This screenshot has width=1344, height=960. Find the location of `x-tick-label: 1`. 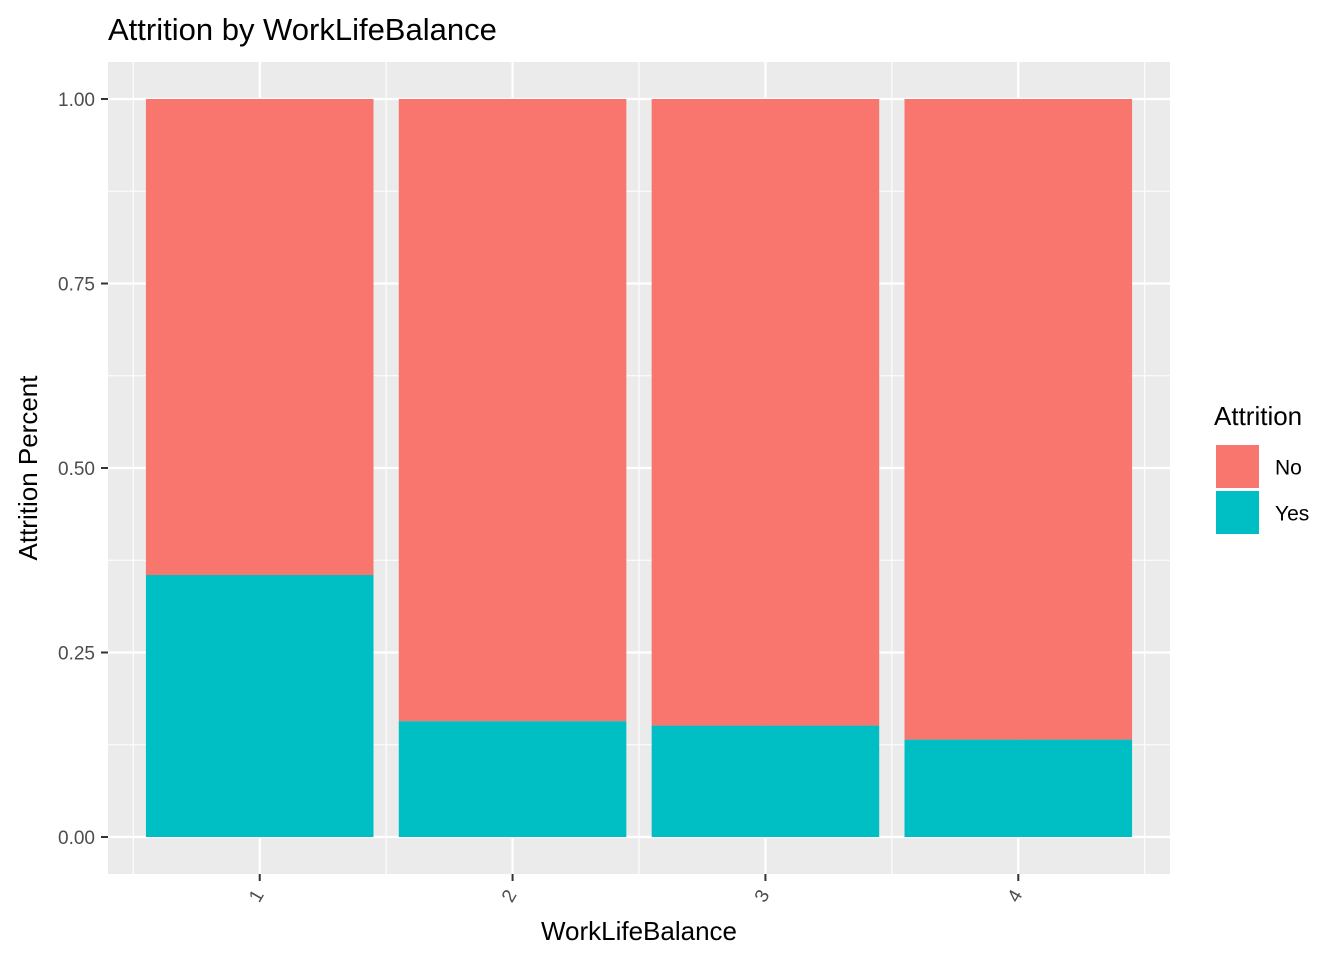

x-tick-label: 1 is located at coordinates (256, 896).